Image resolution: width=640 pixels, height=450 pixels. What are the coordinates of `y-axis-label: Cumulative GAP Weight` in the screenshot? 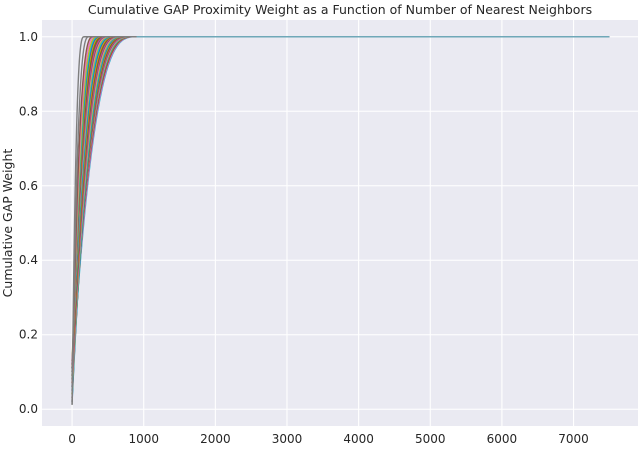 It's located at (7, 223).